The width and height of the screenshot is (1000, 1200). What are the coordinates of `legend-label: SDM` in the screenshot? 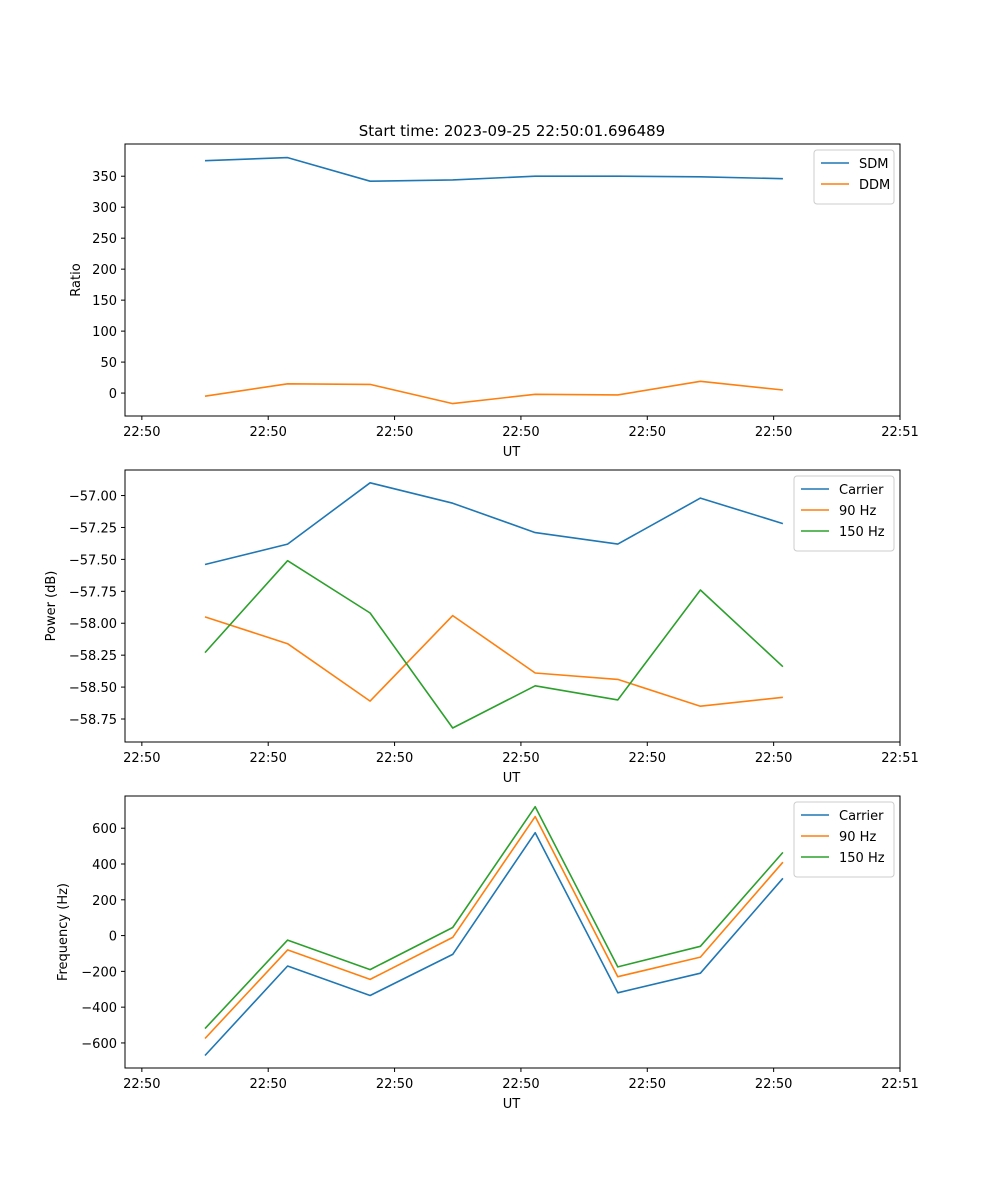 It's located at (873, 164).